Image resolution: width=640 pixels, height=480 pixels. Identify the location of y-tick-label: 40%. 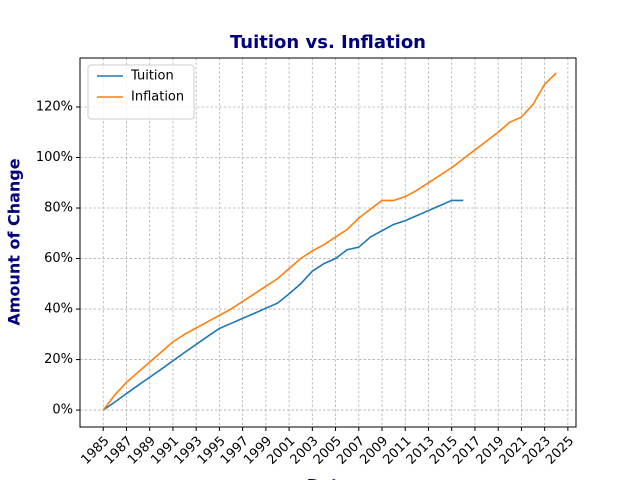
(58, 309).